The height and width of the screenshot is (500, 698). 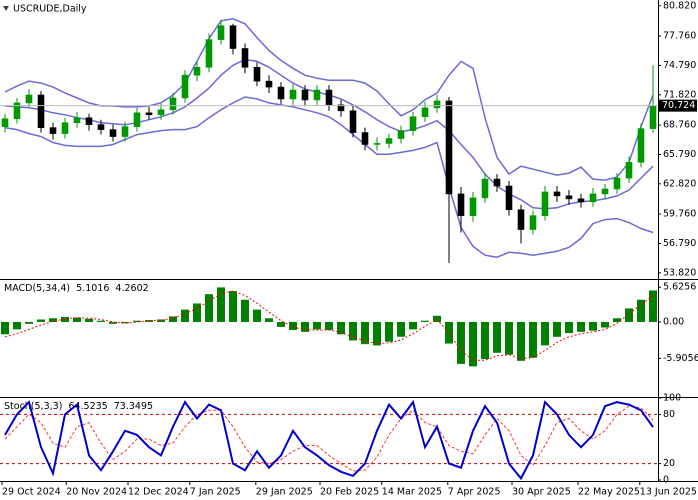 What do you see at coordinates (329, 438) in the screenshot?
I see `stoch-signal` at bounding box center [329, 438].